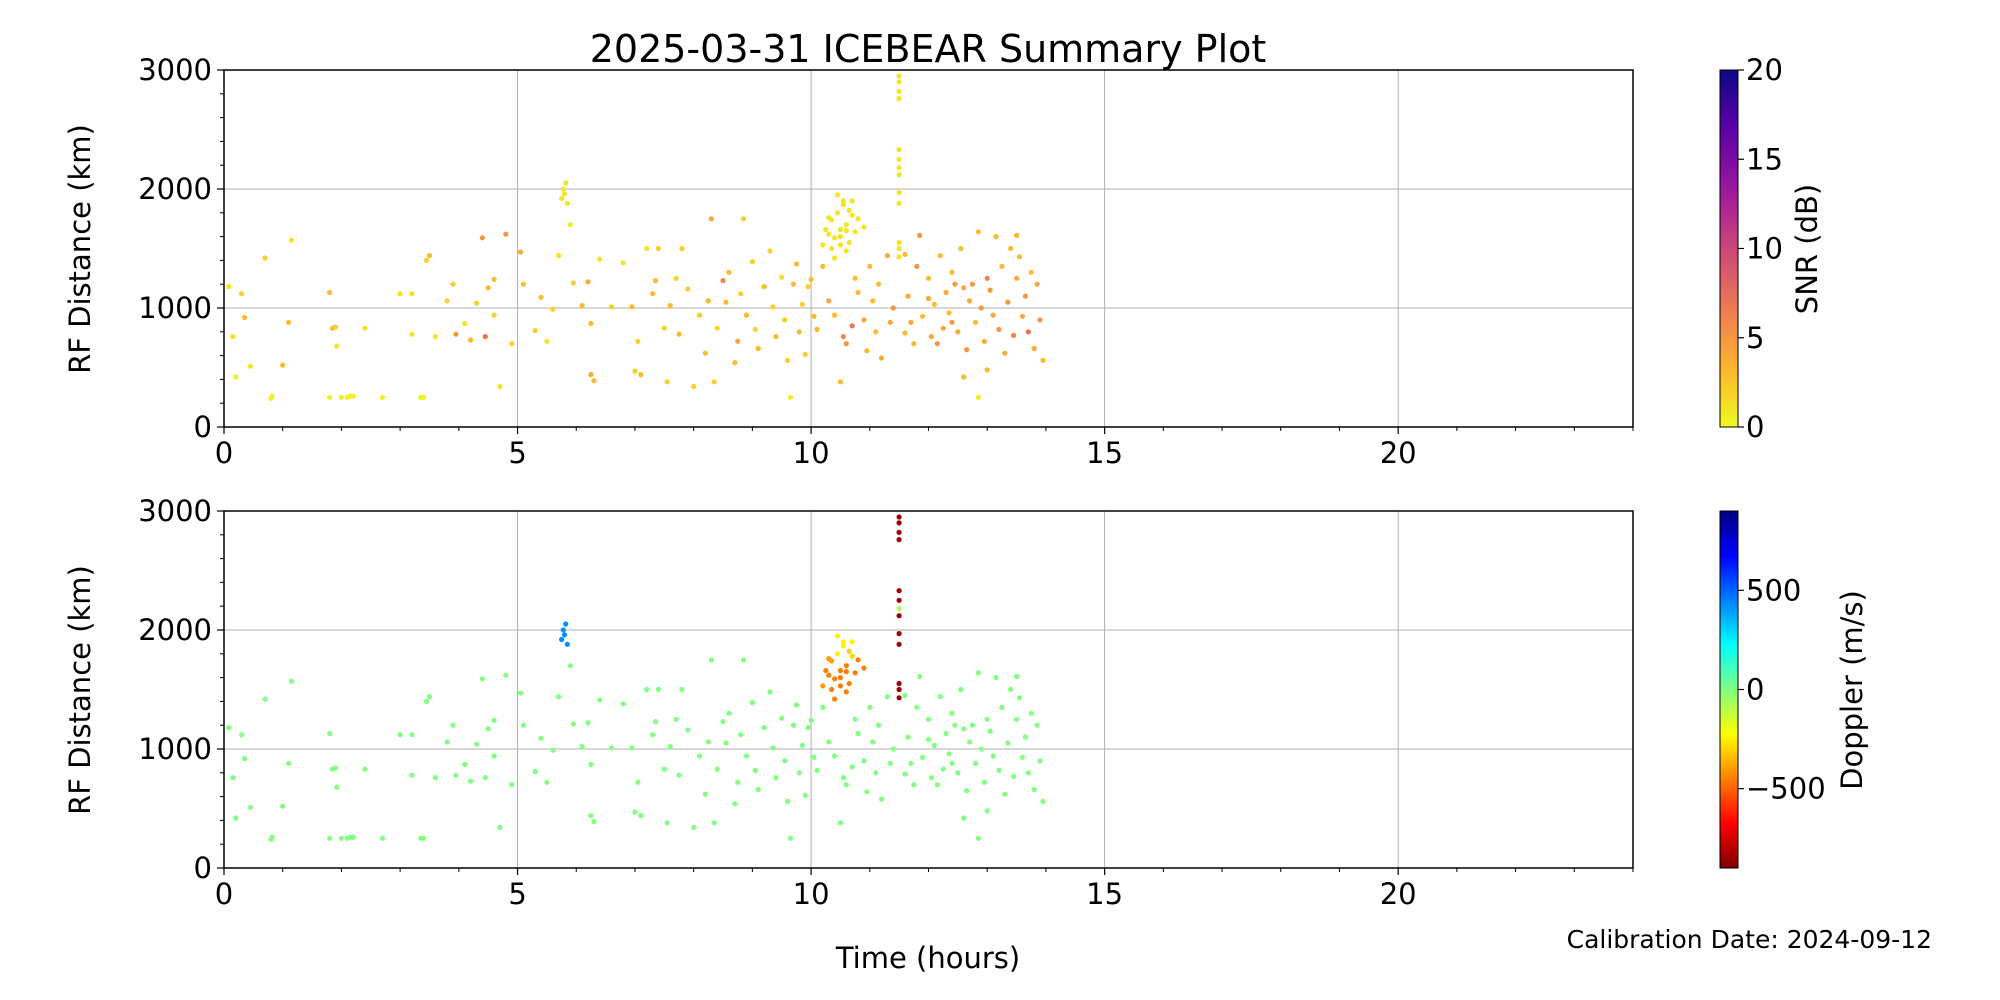 The width and height of the screenshot is (2000, 1000). What do you see at coordinates (517, 894) in the screenshot?
I see `x-tick-label: 5` at bounding box center [517, 894].